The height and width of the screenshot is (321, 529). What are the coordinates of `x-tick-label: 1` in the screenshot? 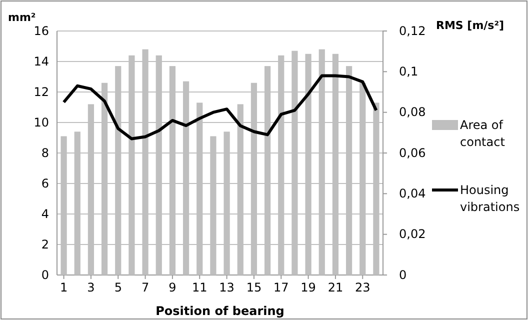 It's located at (64, 287).